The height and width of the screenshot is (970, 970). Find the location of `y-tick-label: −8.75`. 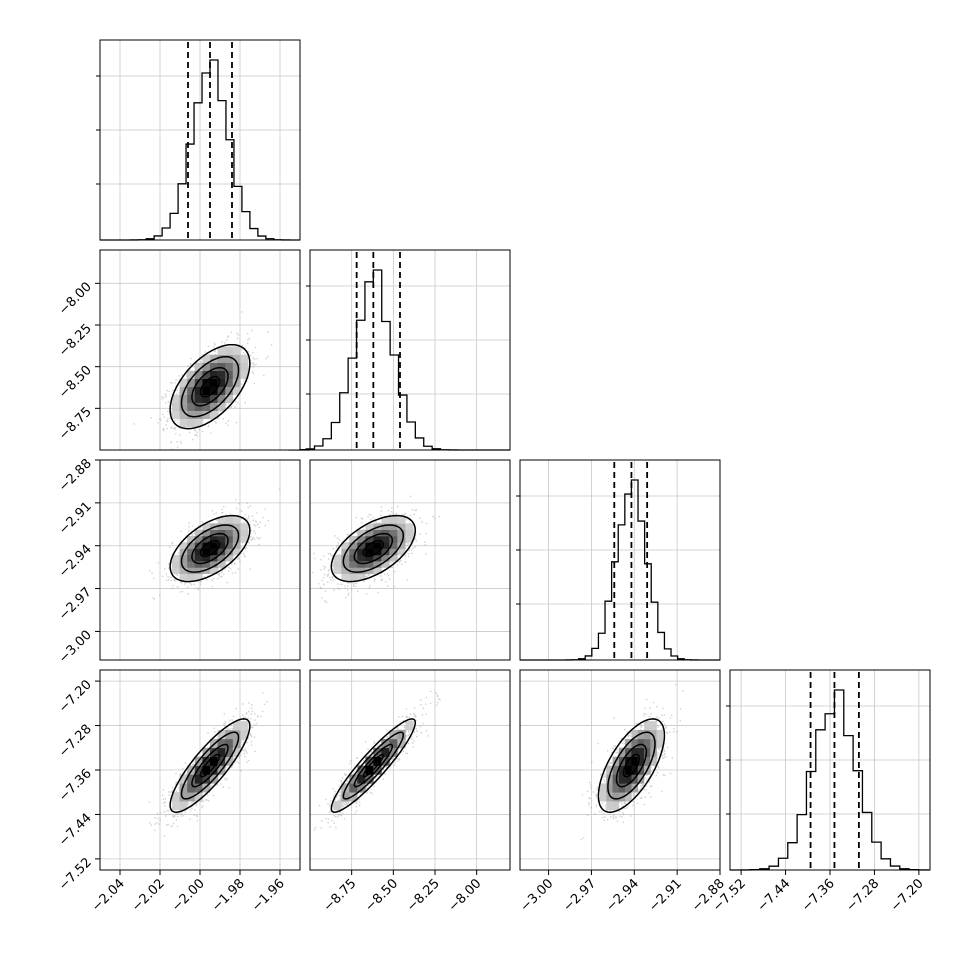

y-tick-label: −8.75 is located at coordinates (75, 424).